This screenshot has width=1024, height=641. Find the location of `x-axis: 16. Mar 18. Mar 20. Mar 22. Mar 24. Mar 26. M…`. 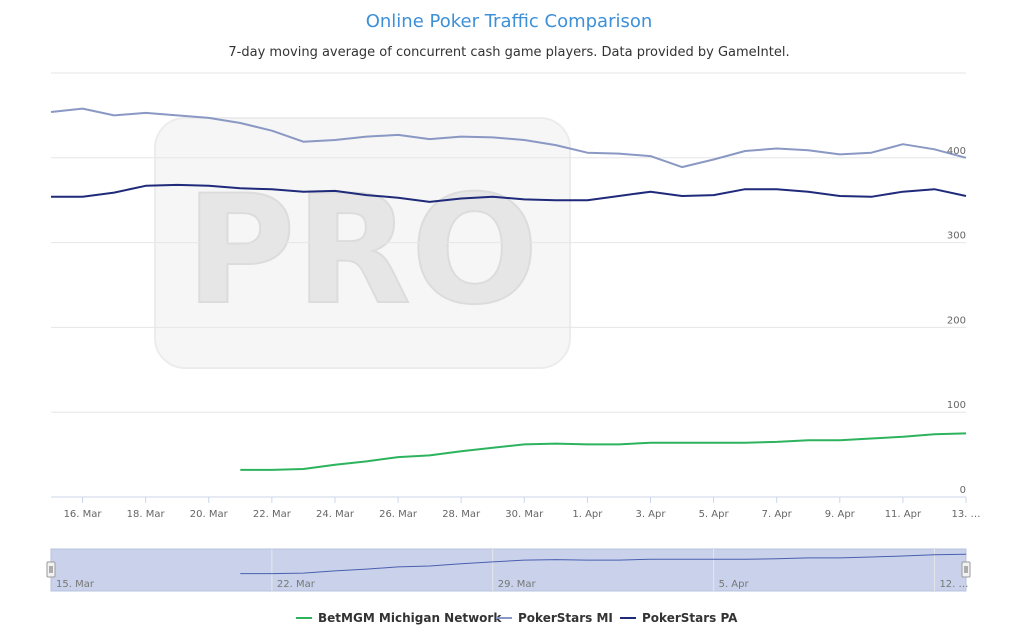

x-axis: 16. Mar 18. Mar 20. Mar 22. Mar 24. Mar 26. M… is located at coordinates (516, 508).